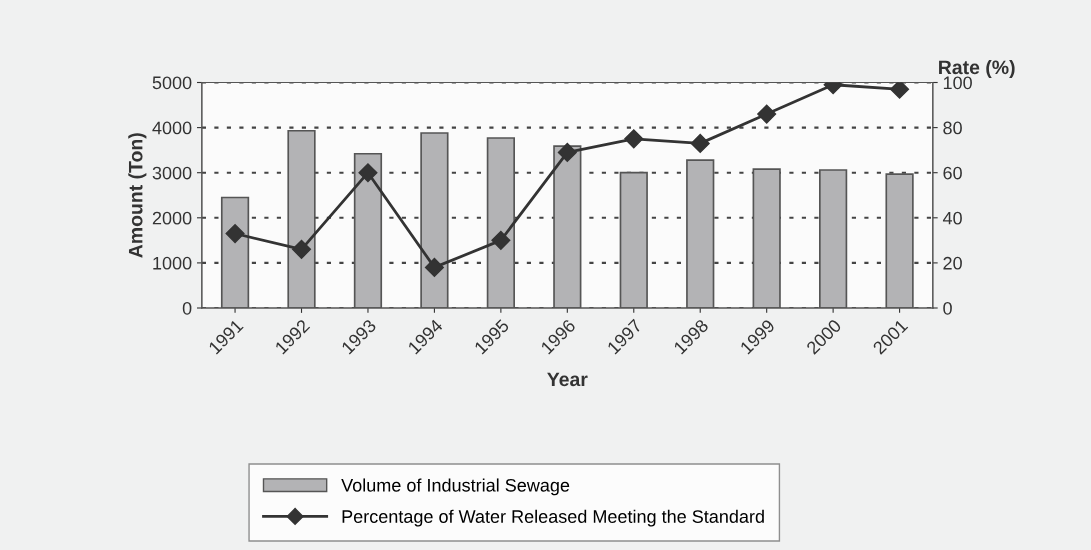  What do you see at coordinates (172, 173) in the screenshot?
I see `y-tick-label: 3000` at bounding box center [172, 173].